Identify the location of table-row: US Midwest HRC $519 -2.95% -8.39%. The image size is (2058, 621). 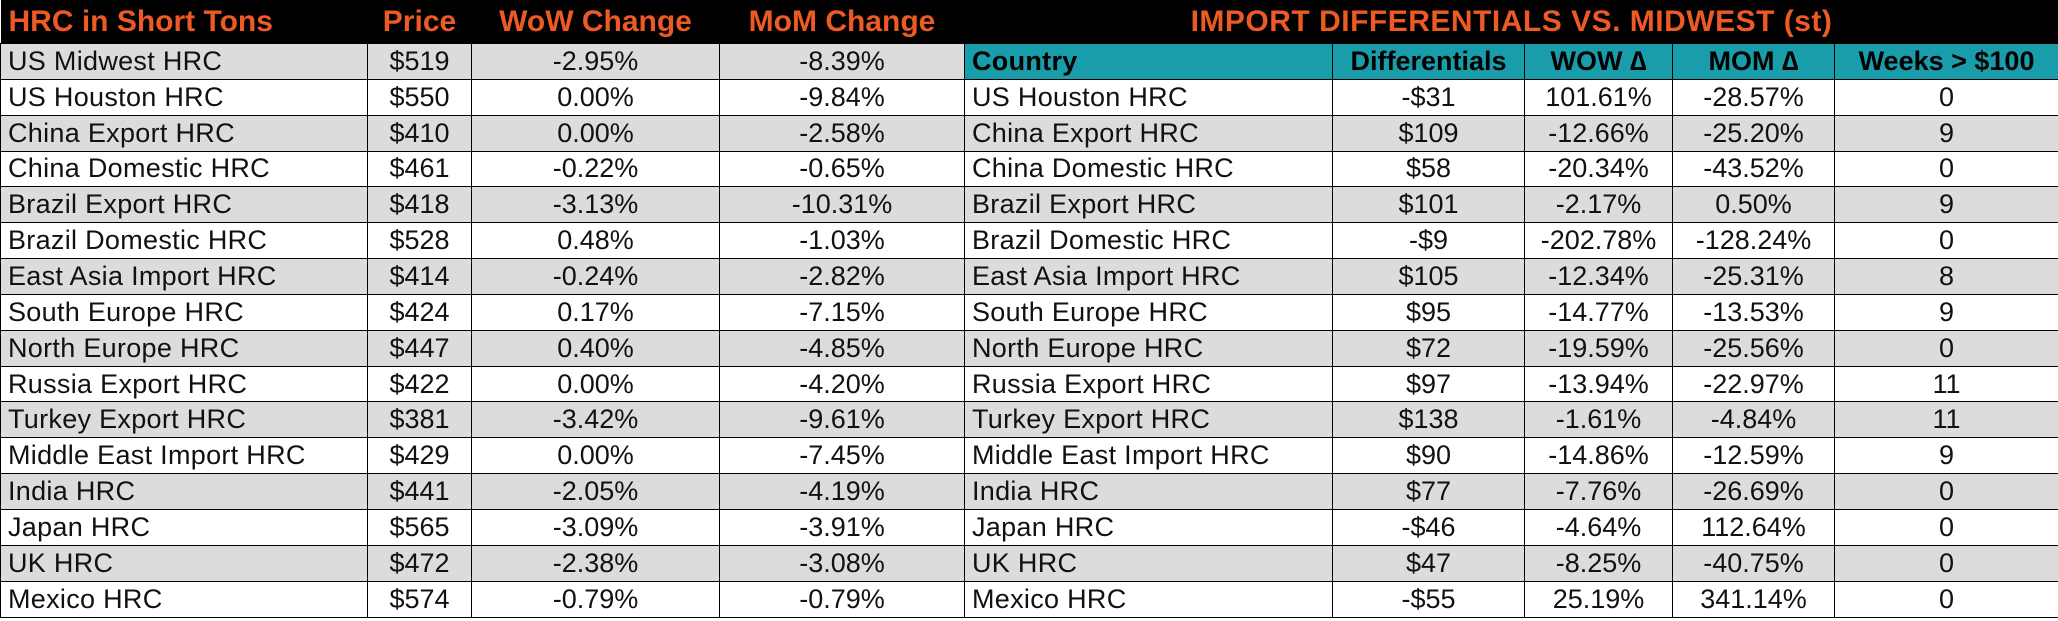
(482, 61).